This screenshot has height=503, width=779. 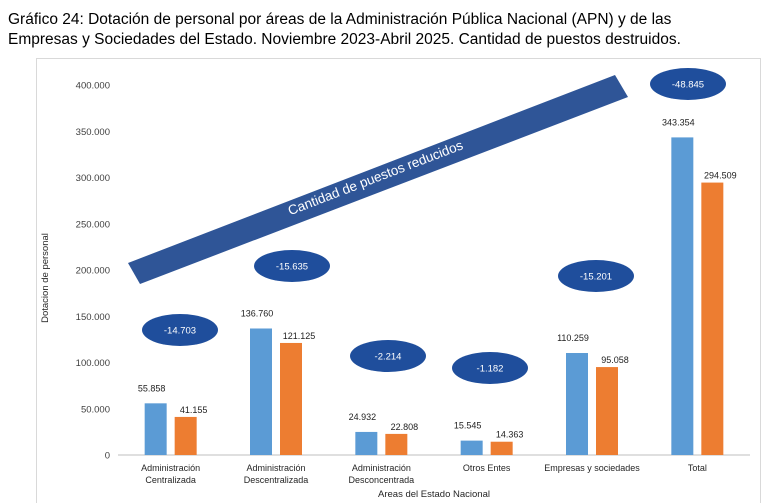 What do you see at coordinates (573, 338) in the screenshot?
I see `data-label: 110.259` at bounding box center [573, 338].